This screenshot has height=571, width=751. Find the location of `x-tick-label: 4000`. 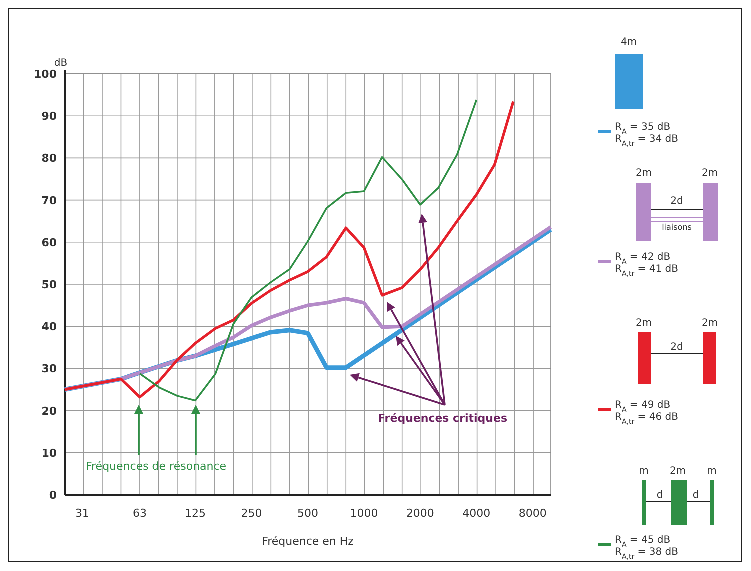

x-tick-label: 4000 is located at coordinates (476, 513).